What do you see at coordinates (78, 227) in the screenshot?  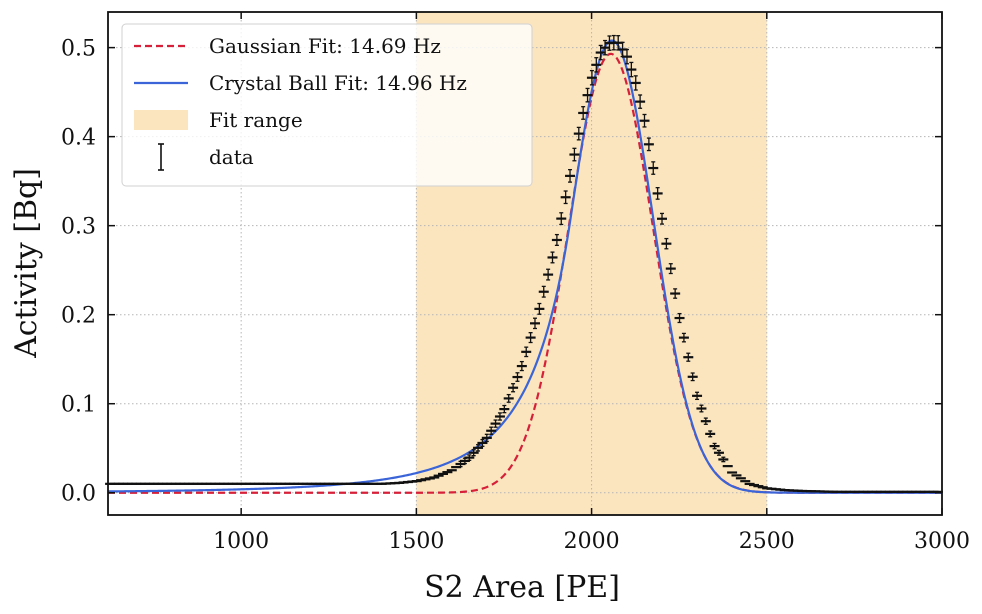 I see `y-tick-label: 0.3` at bounding box center [78, 227].